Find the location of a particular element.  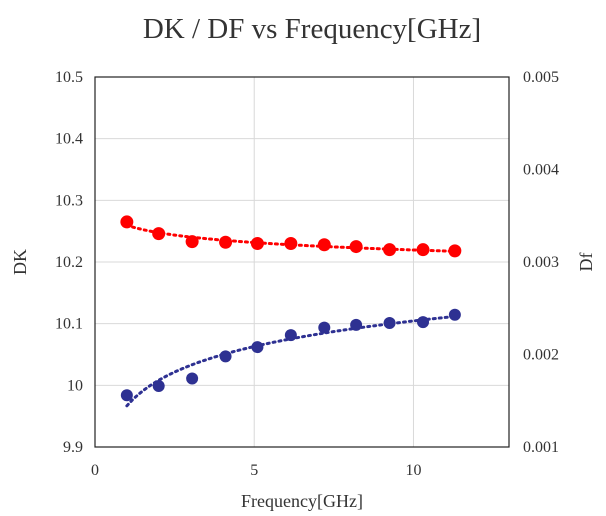

y-left-tick-label: 10.1 is located at coordinates (69, 324).